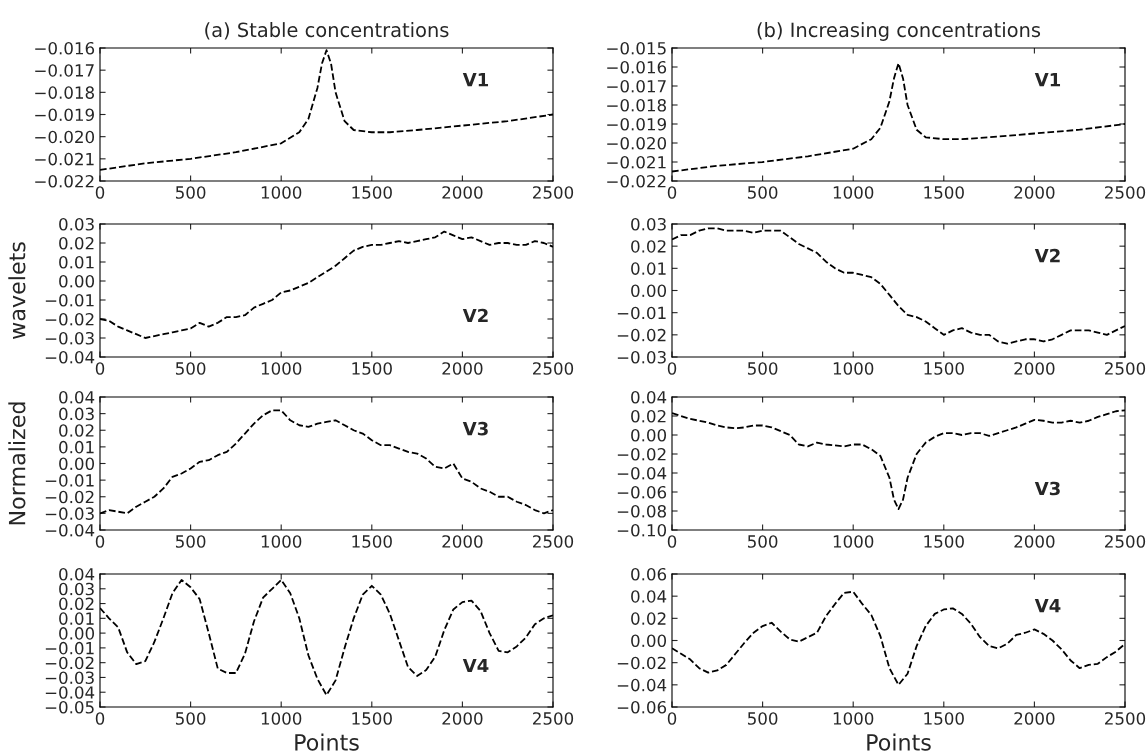  I want to click on y-axis-title: wavelets, so click(17, 290).